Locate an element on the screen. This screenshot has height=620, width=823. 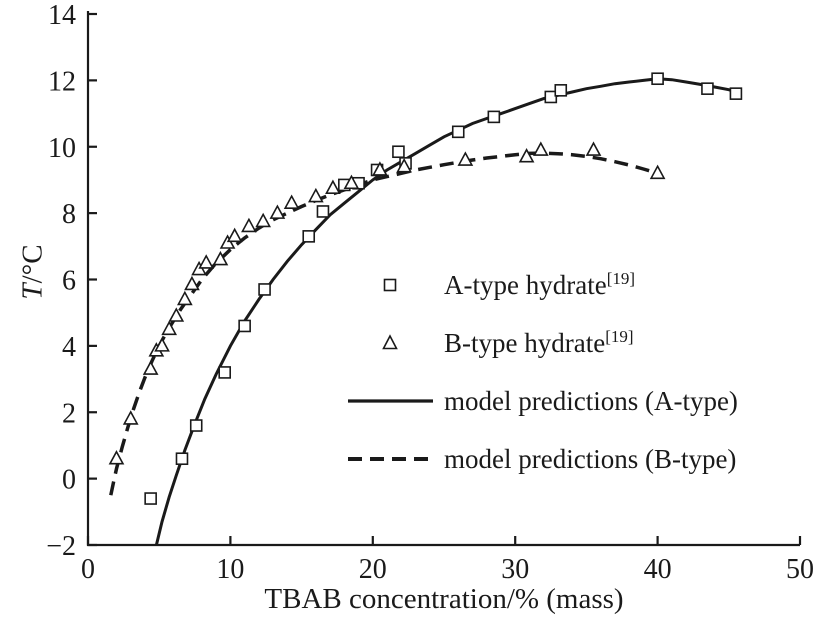
y-tick-label: 4 is located at coordinates (69, 347).